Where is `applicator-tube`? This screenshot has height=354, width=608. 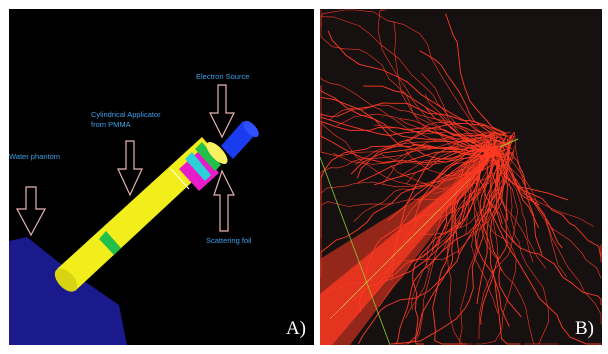 applicator-tube is located at coordinates (138, 214).